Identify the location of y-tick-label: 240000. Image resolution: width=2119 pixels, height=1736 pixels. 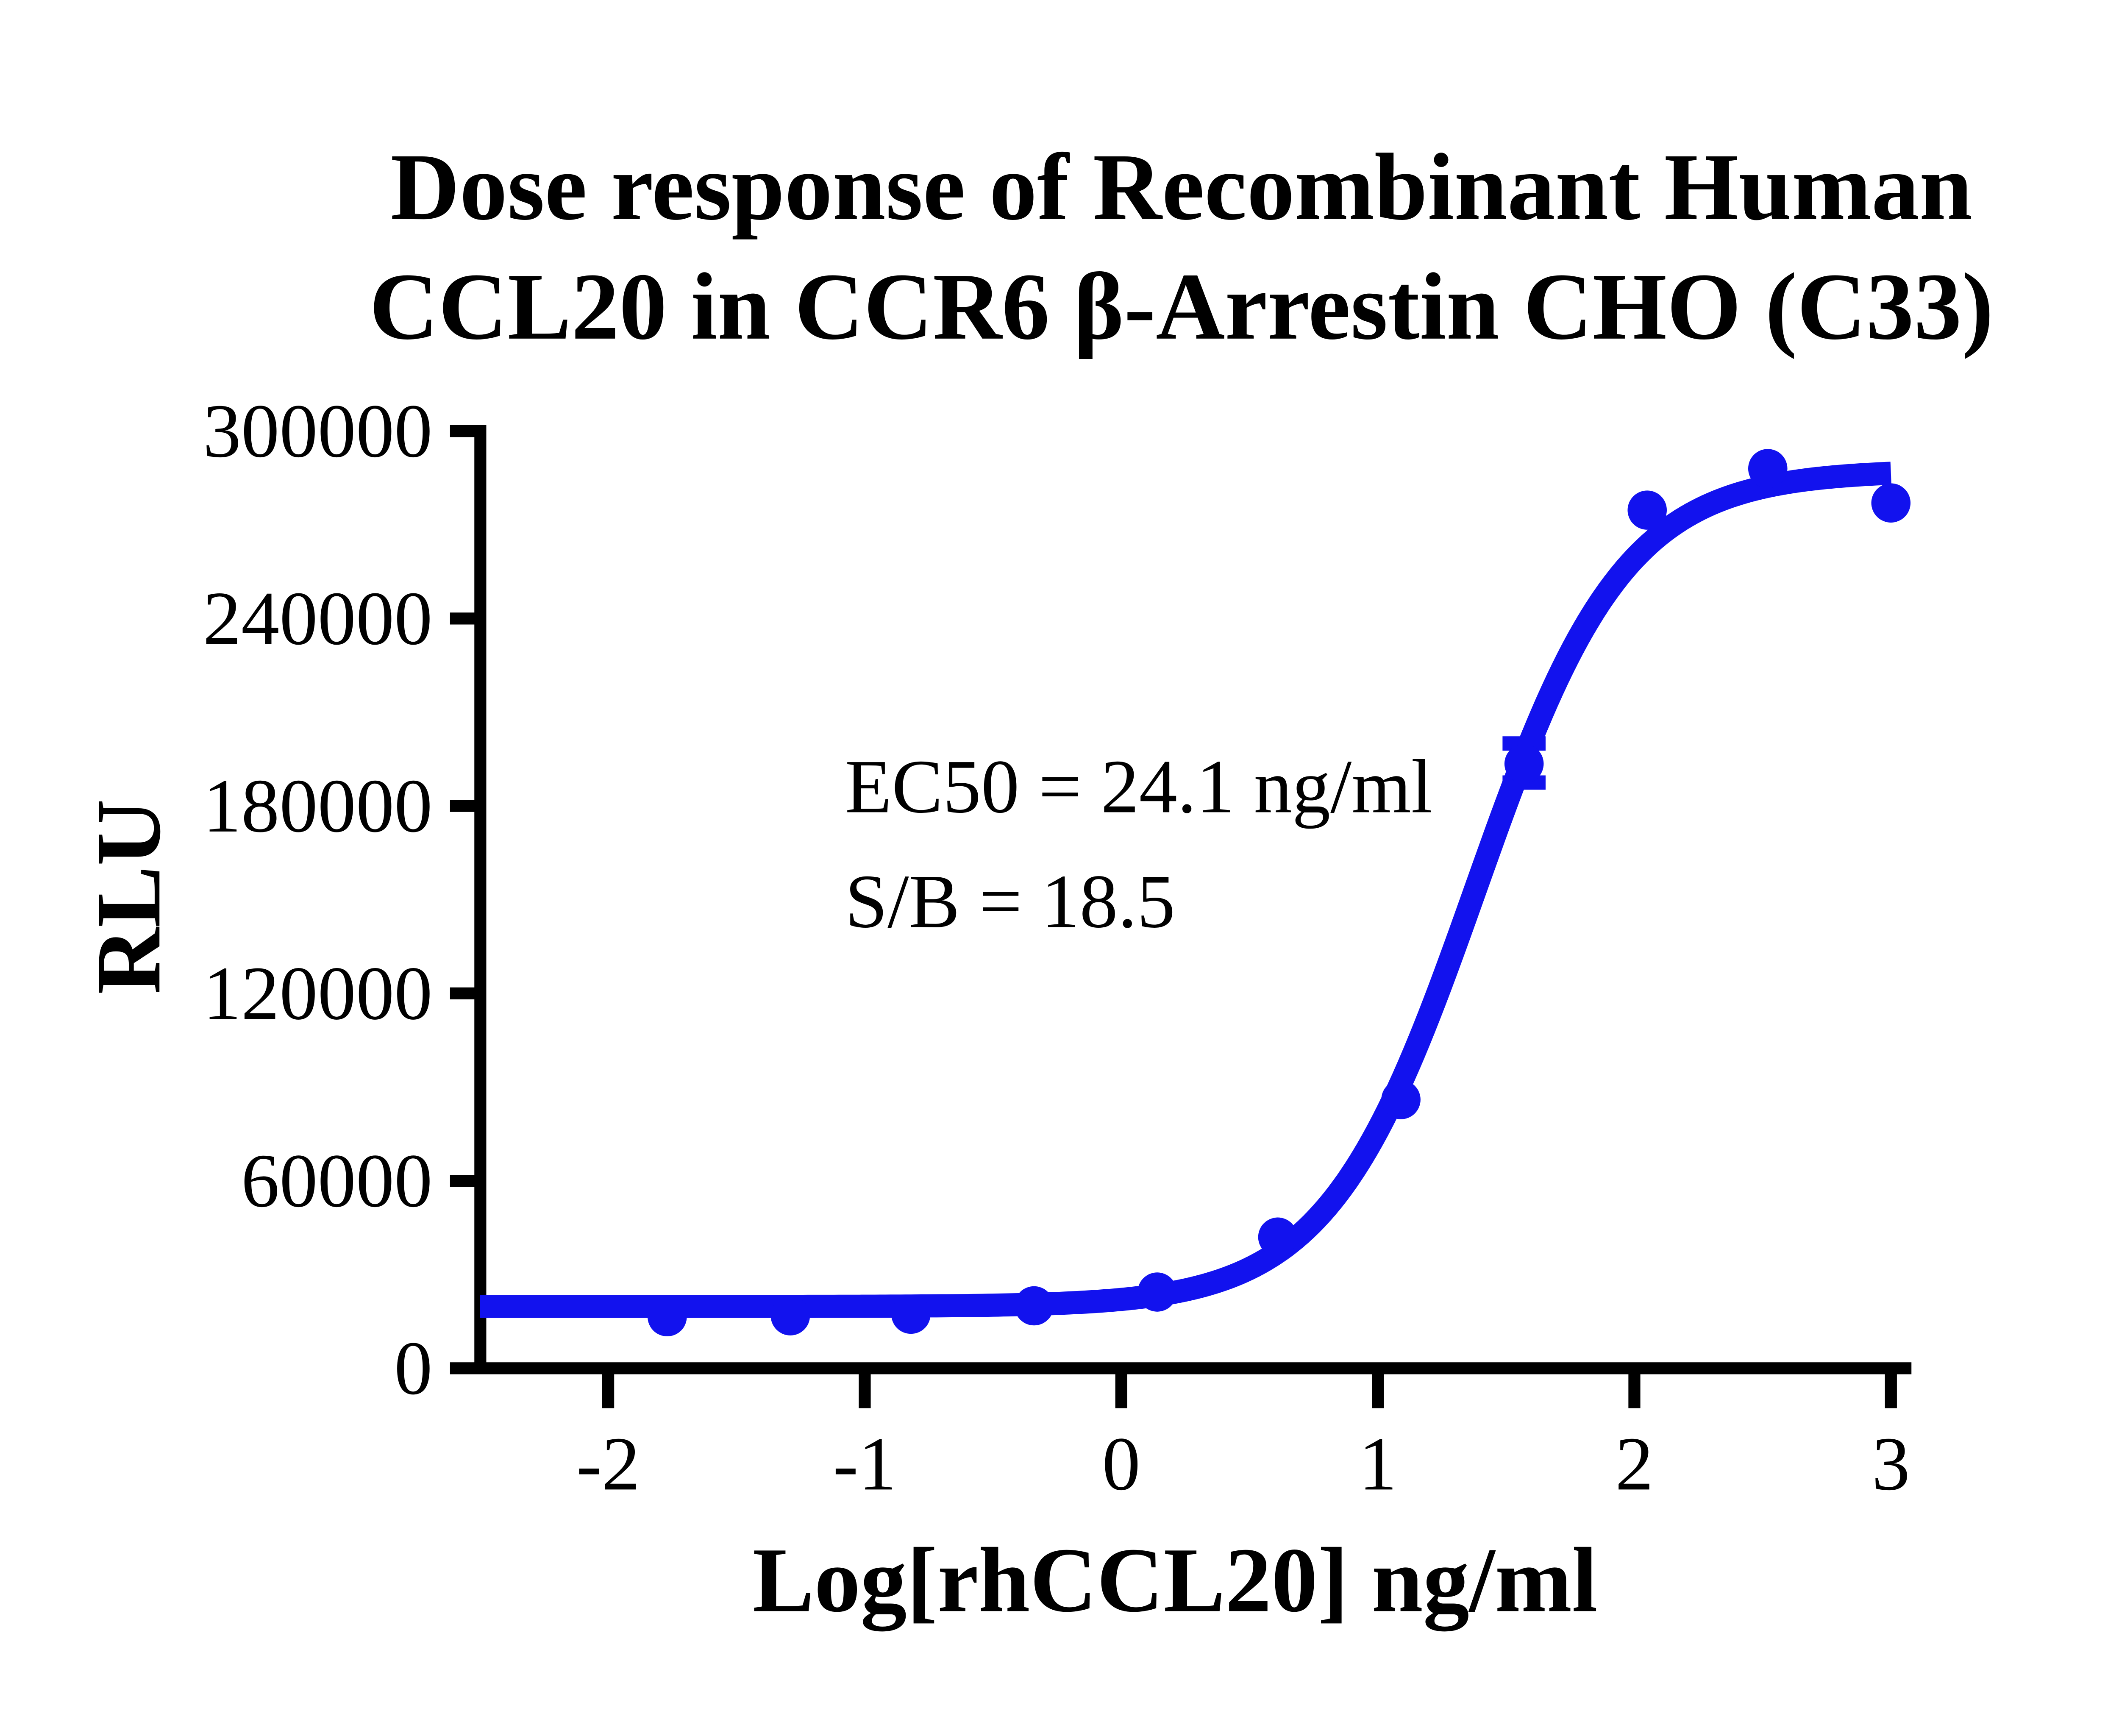
(318, 618).